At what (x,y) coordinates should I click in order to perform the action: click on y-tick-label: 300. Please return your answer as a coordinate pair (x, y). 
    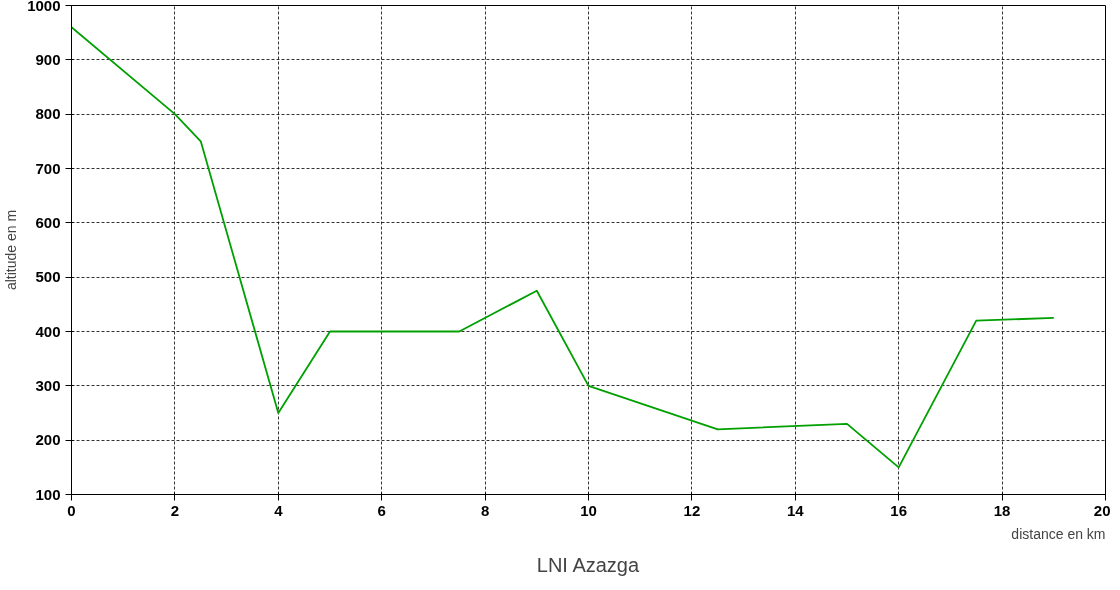
    Looking at the image, I should click on (48, 385).